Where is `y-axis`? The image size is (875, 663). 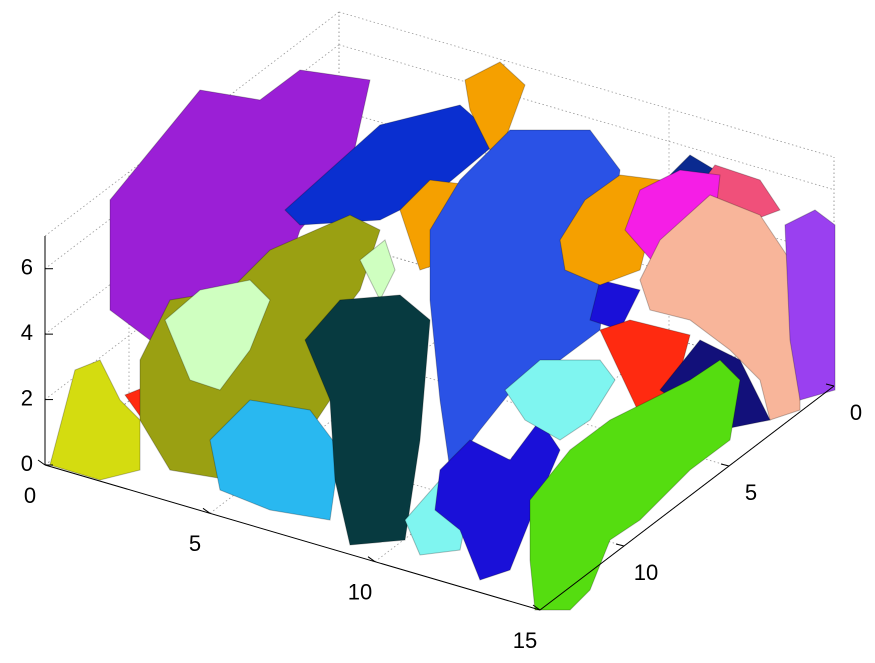
y-axis is located at coordinates (687, 498).